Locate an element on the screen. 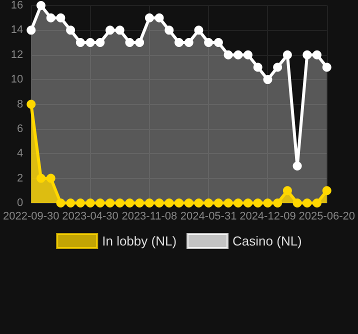 The height and width of the screenshot is (334, 358). x-tick-label: 2023-04-30 is located at coordinates (90, 216).